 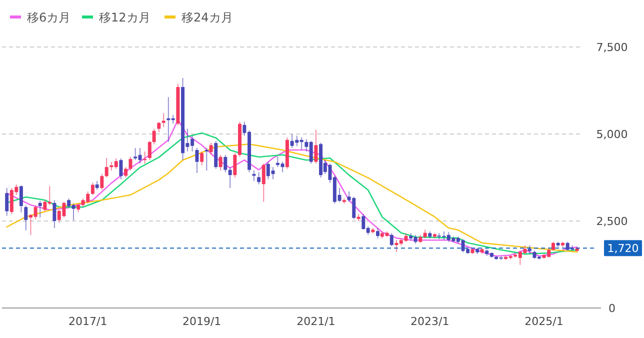 I want to click on legend-label: 移12カ月, so click(x=124, y=17).